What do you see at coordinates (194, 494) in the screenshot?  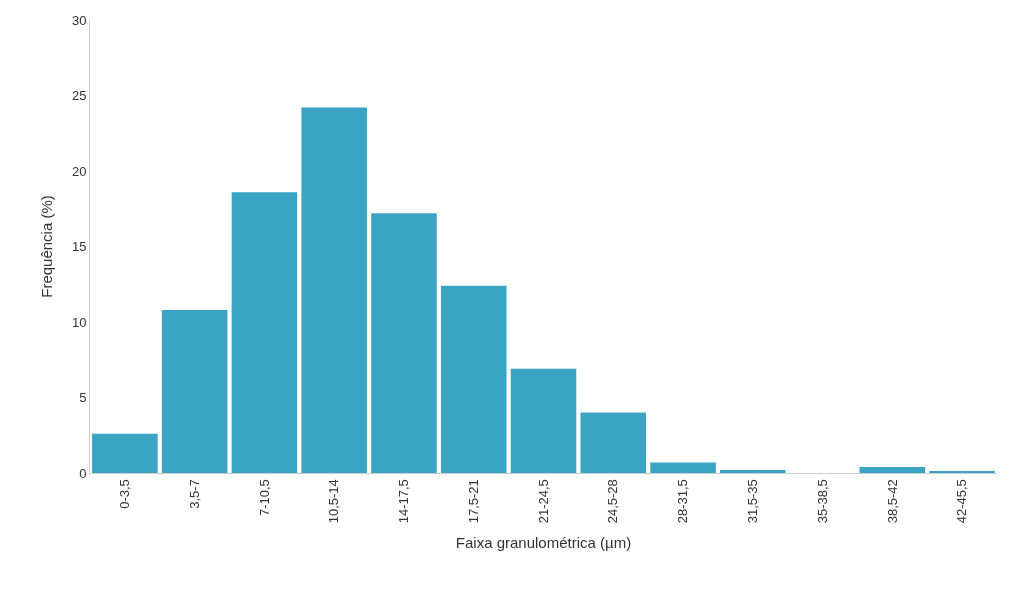 I see `x-tick-label: 3,5-7` at bounding box center [194, 494].